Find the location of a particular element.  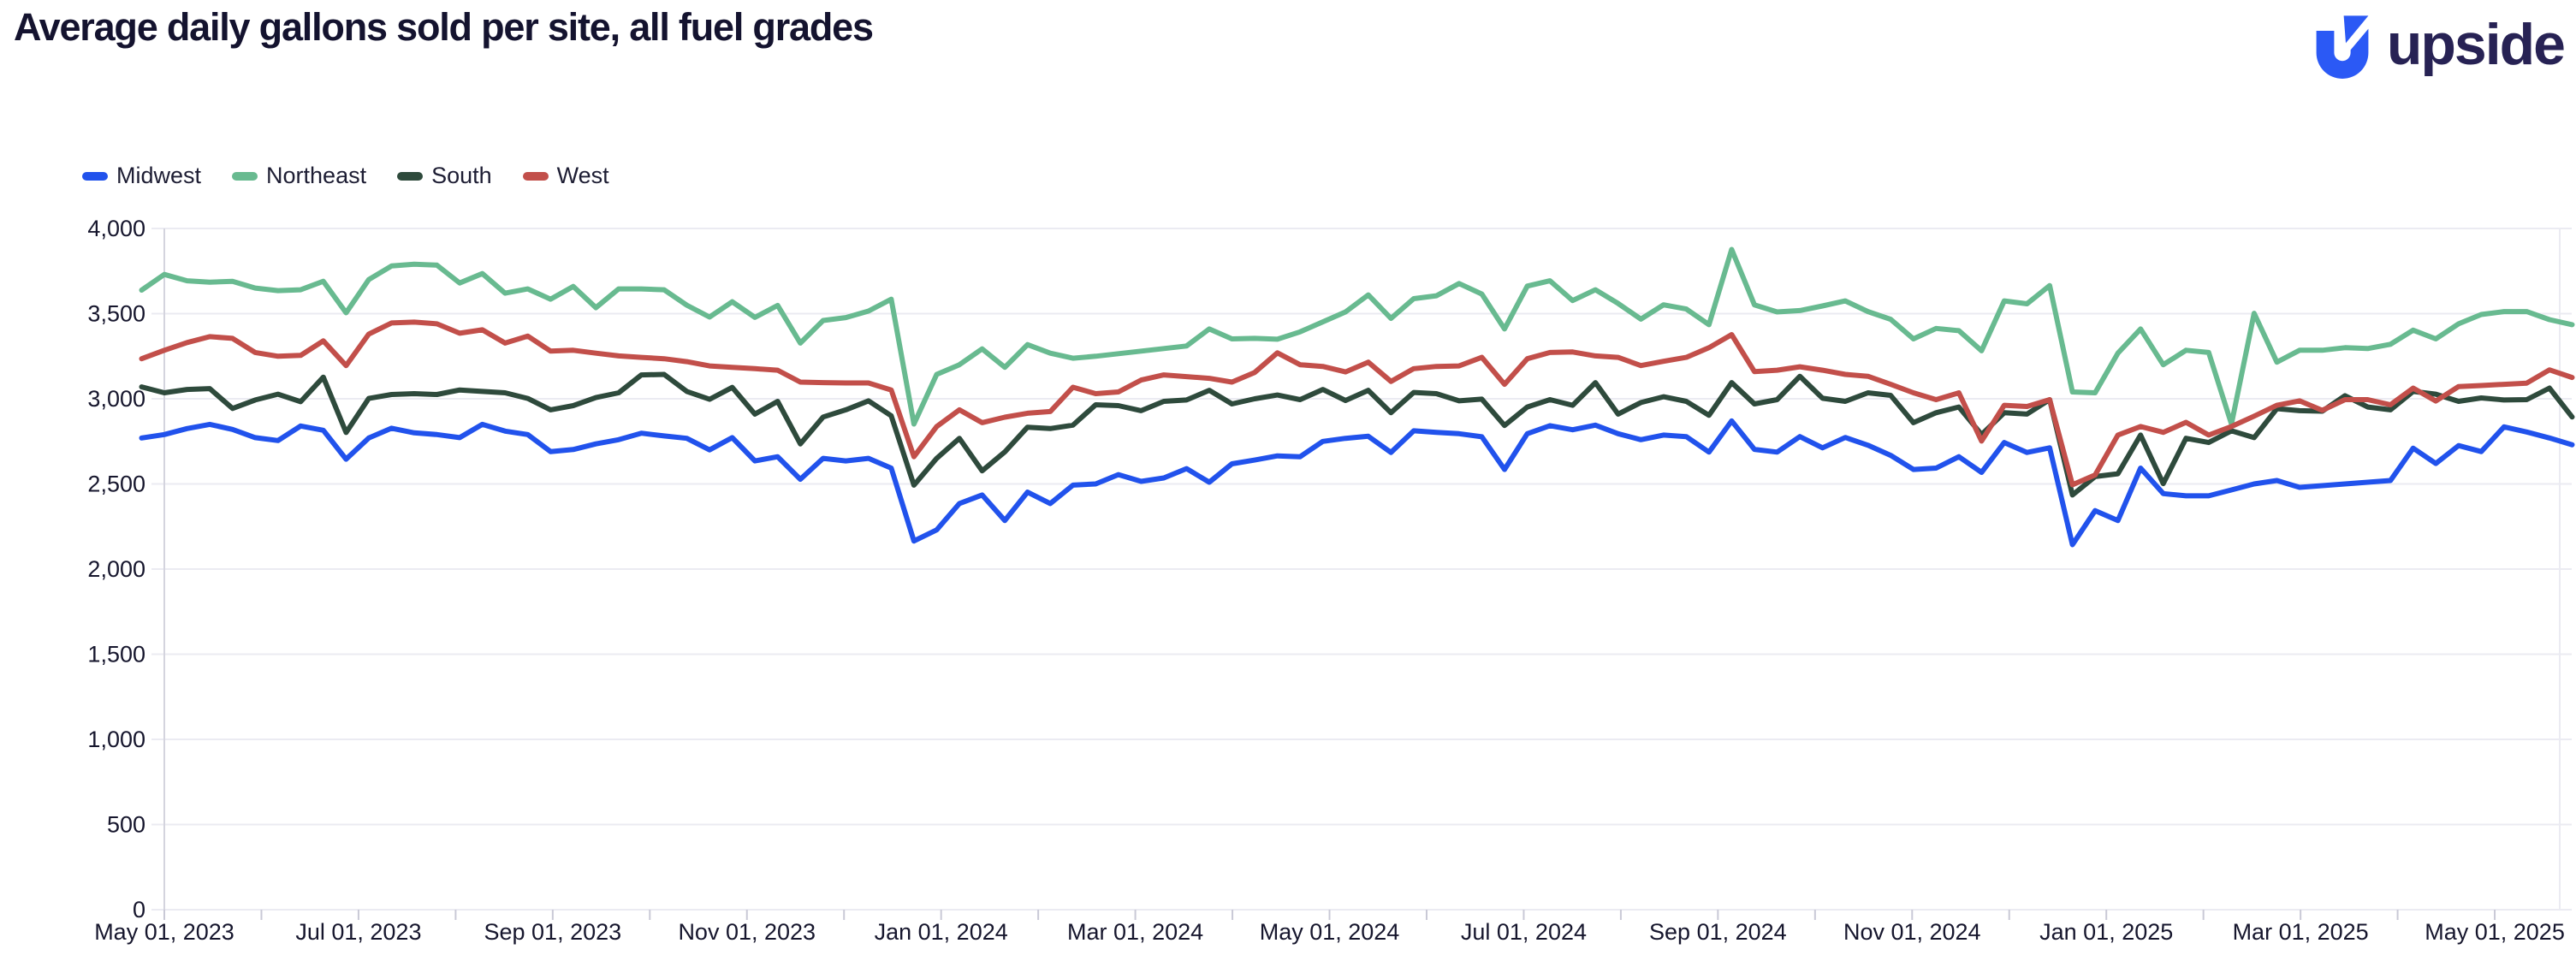

upside-logo: upside is located at coordinates (2437, 44).